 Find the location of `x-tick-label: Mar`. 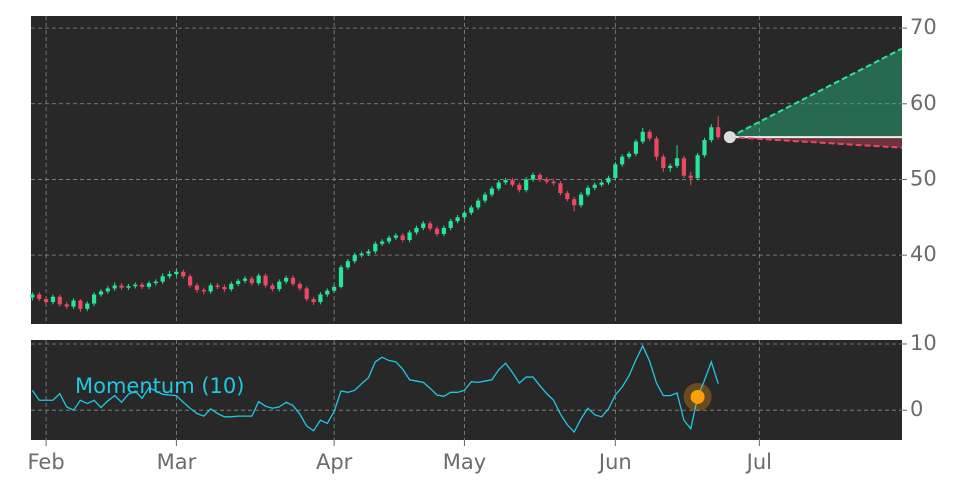

x-tick-label: Mar is located at coordinates (177, 462).